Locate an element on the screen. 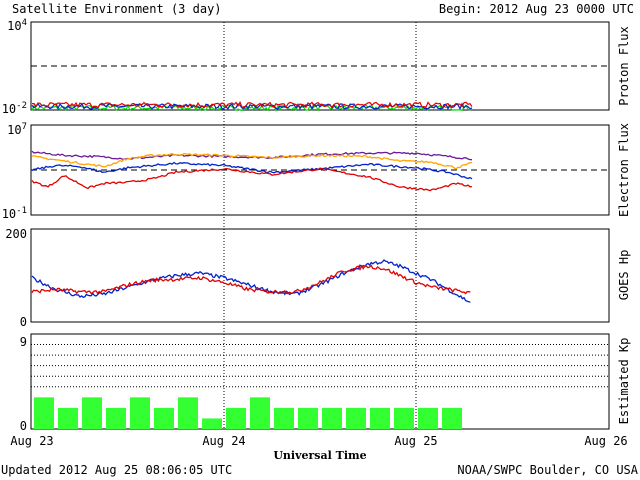  kp-ytick-bottom: 0 is located at coordinates (23, 426).